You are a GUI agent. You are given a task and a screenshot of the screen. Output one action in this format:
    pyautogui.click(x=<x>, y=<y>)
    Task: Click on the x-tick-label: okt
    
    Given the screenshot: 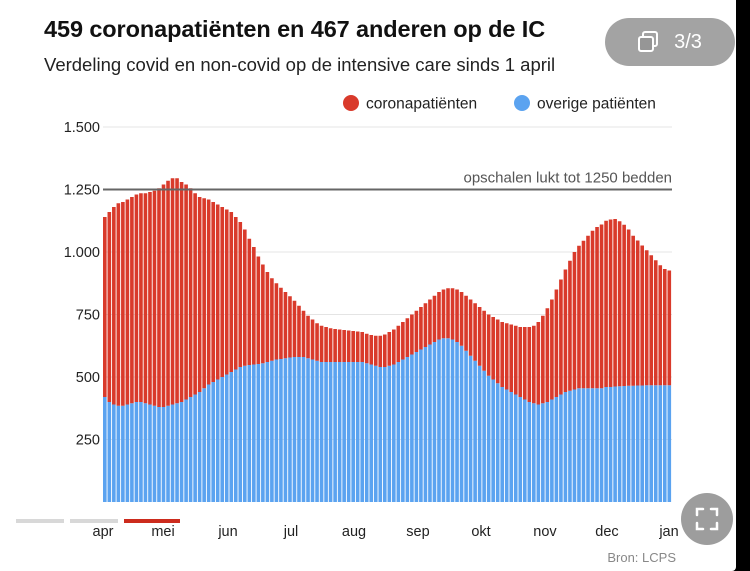 What is the action you would take?
    pyautogui.click(x=480, y=532)
    